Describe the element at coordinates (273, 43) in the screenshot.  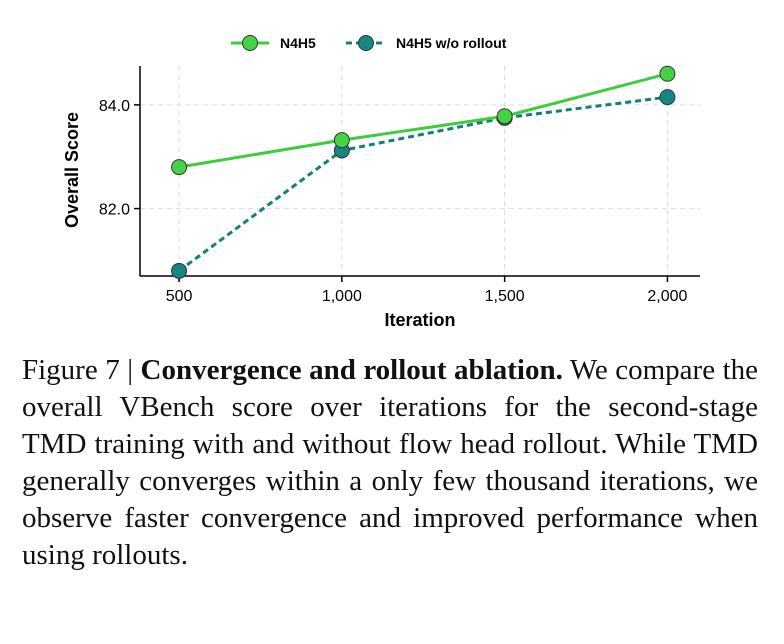
I see `legend-item-n4h5: N4H5` at that location.